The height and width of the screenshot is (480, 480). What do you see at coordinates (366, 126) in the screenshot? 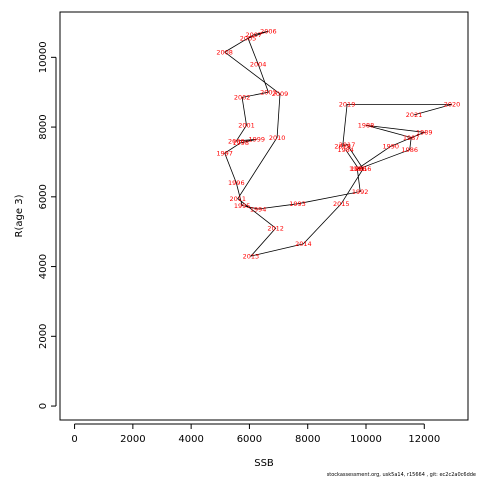
I see `year-label: 1988` at bounding box center [366, 126].